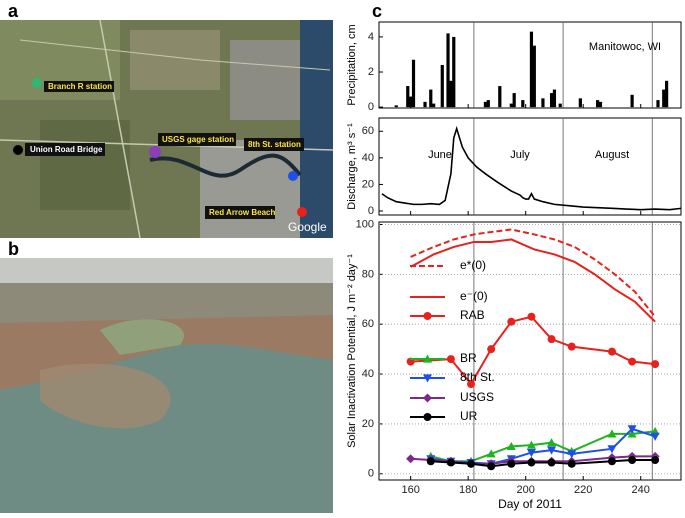 Image resolution: width=685 pixels, height=518 pixels. I want to click on legend-label: e*(0), so click(473, 265).